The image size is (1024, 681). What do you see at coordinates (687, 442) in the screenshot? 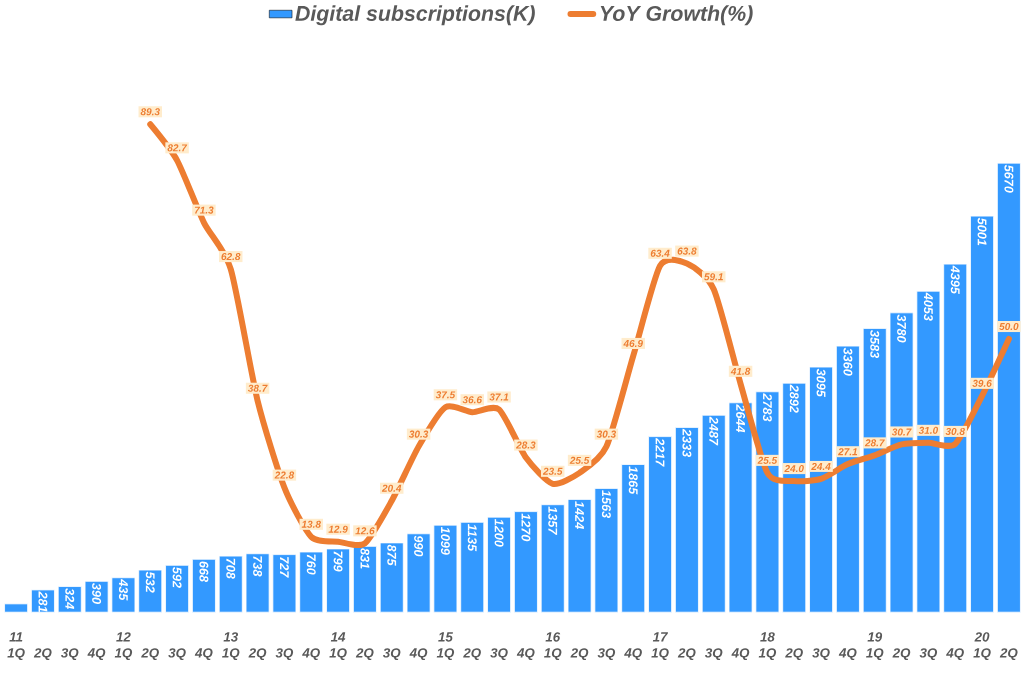
I see `data-label: 2333` at bounding box center [687, 442].